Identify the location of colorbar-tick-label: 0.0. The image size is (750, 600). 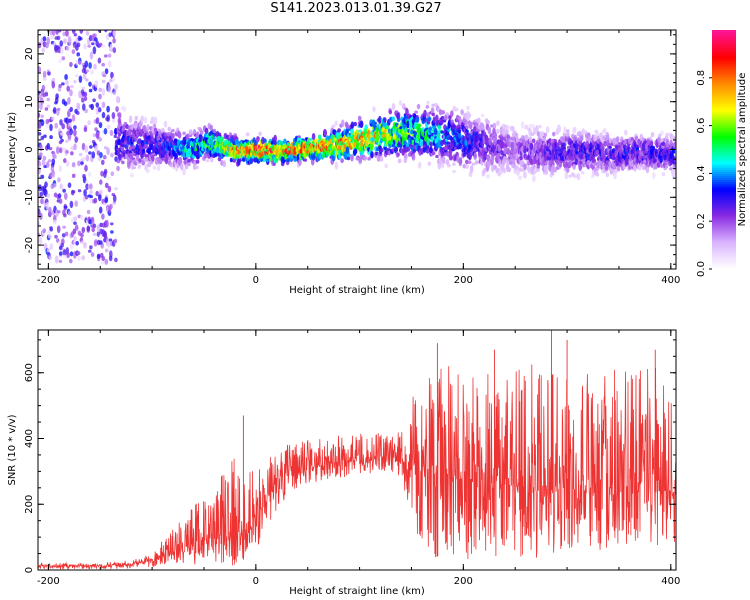
(701, 269).